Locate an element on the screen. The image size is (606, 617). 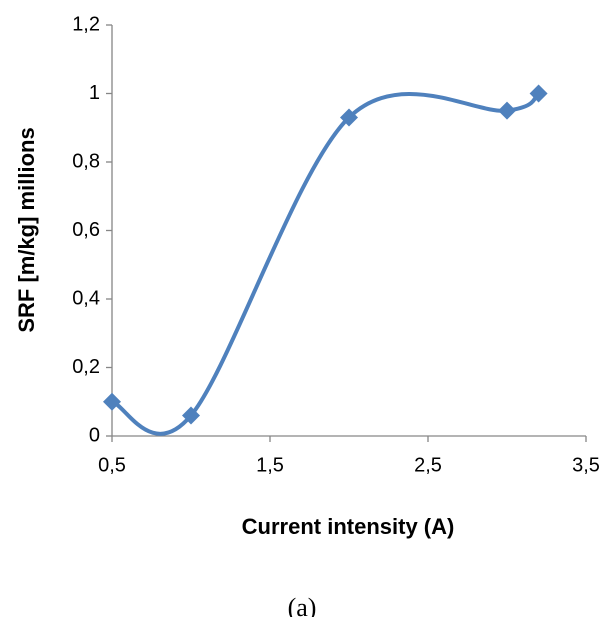
x-tick-label: 1,5 is located at coordinates (270, 465).